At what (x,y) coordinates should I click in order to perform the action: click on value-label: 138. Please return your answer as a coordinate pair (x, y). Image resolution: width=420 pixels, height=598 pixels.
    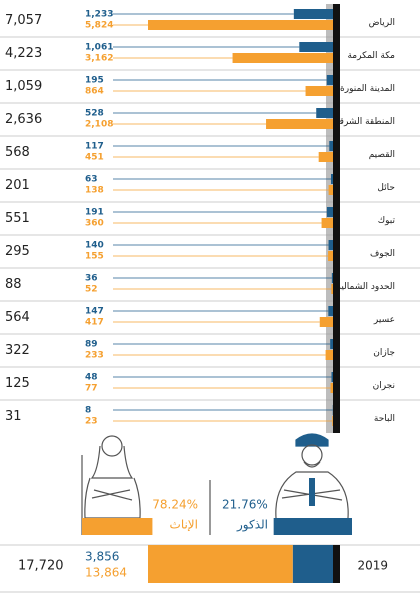
    Looking at the image, I should click on (94, 191).